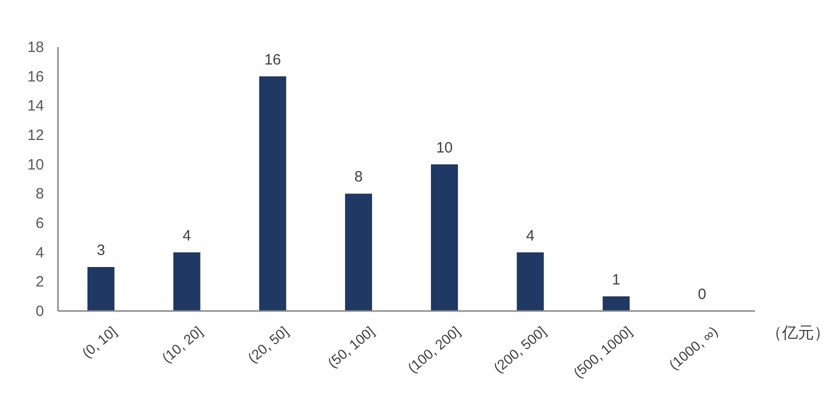 The image size is (840, 416). I want to click on x-tick-label: (20, 50], so click(268, 344).